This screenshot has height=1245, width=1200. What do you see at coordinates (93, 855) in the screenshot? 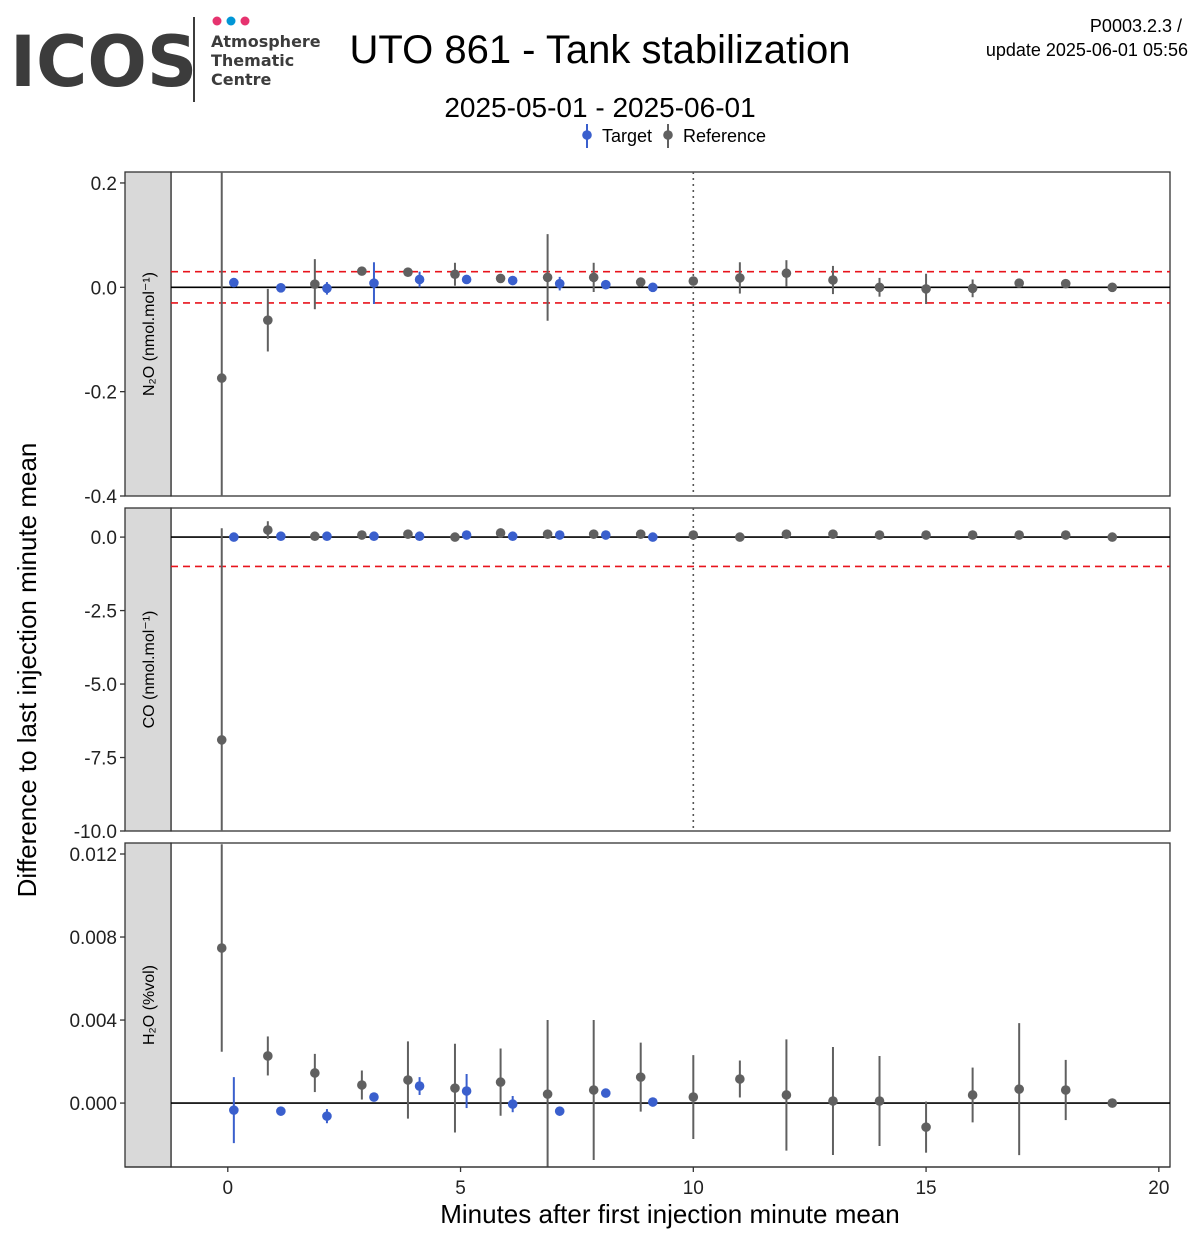
I see `y-tick-label: 0.012` at bounding box center [93, 855].